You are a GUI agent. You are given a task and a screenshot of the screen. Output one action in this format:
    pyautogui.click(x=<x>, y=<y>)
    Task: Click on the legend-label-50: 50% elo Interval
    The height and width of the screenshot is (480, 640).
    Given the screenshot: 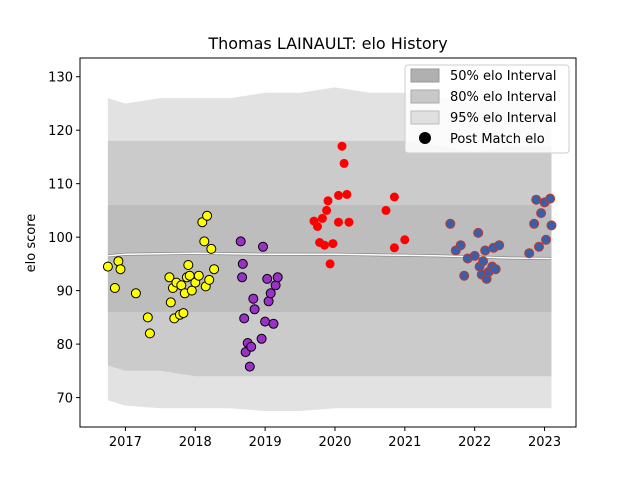 What is the action you would take?
    pyautogui.click(x=503, y=76)
    